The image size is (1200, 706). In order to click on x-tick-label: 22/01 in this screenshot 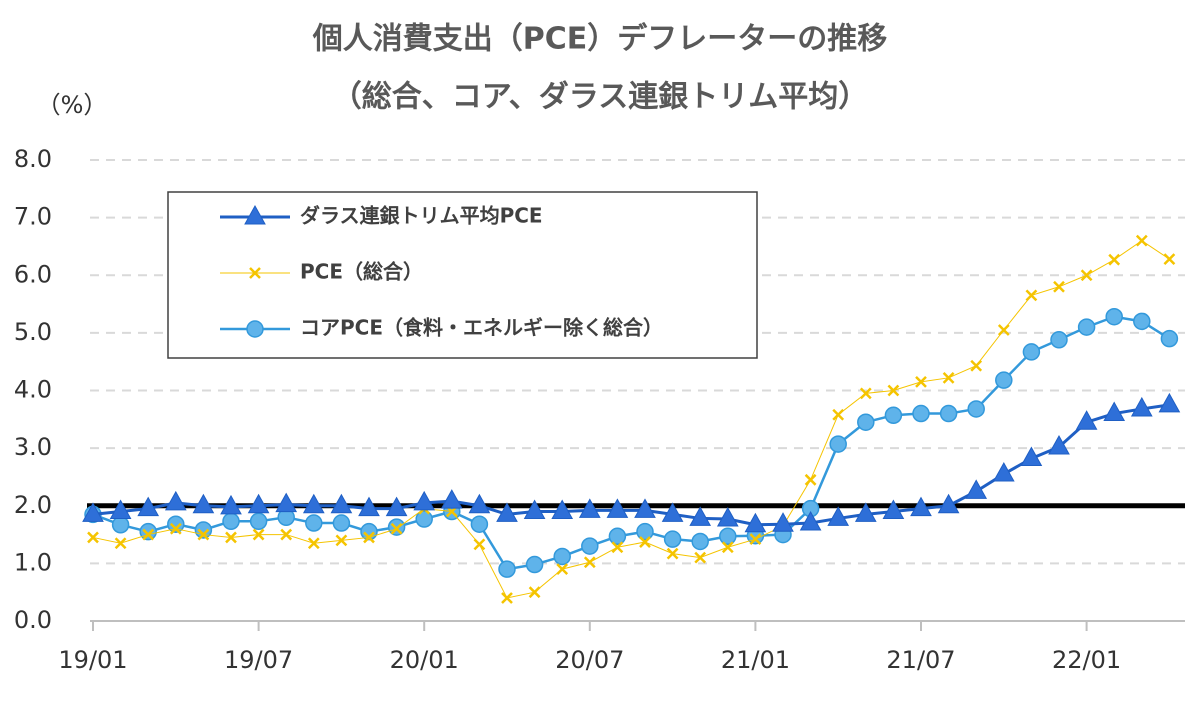, I will do `click(1086, 660)`.